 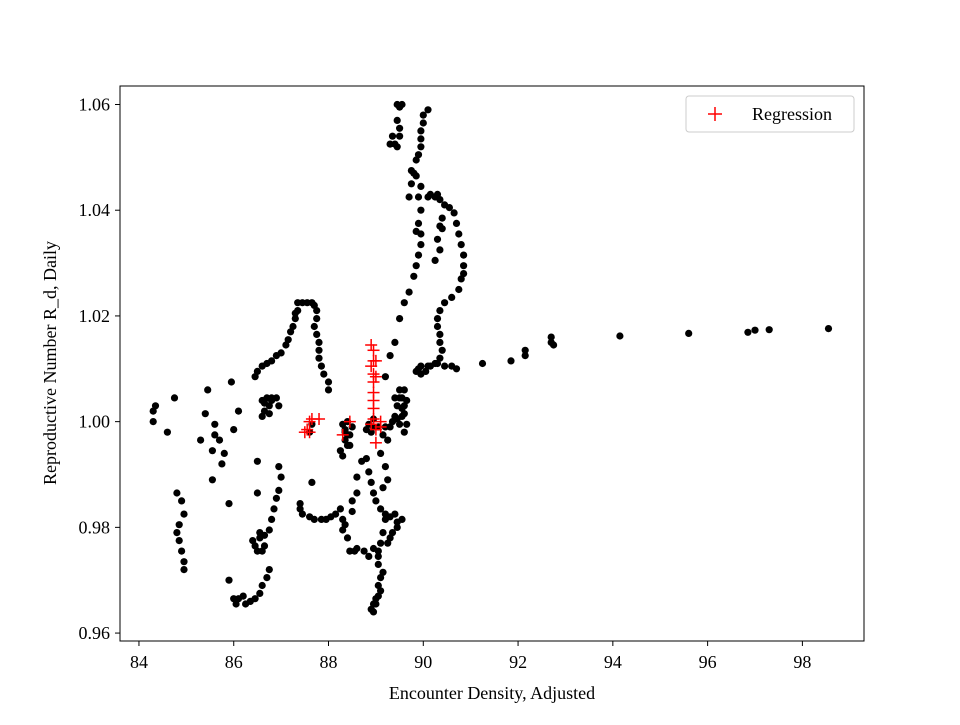 I want to click on x-tick-label: 94, so click(x=613, y=662).